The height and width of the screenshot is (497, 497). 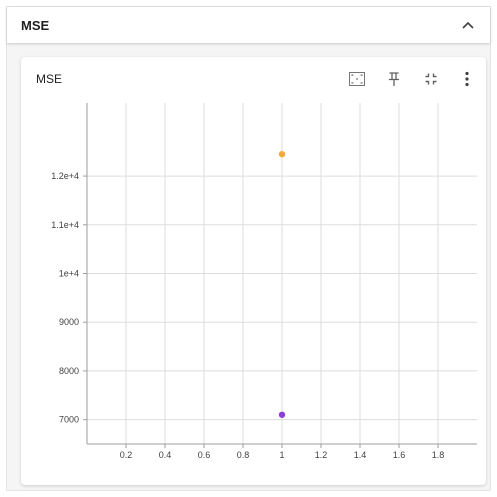 I want to click on x-tick-label: 0.4, so click(x=165, y=455).